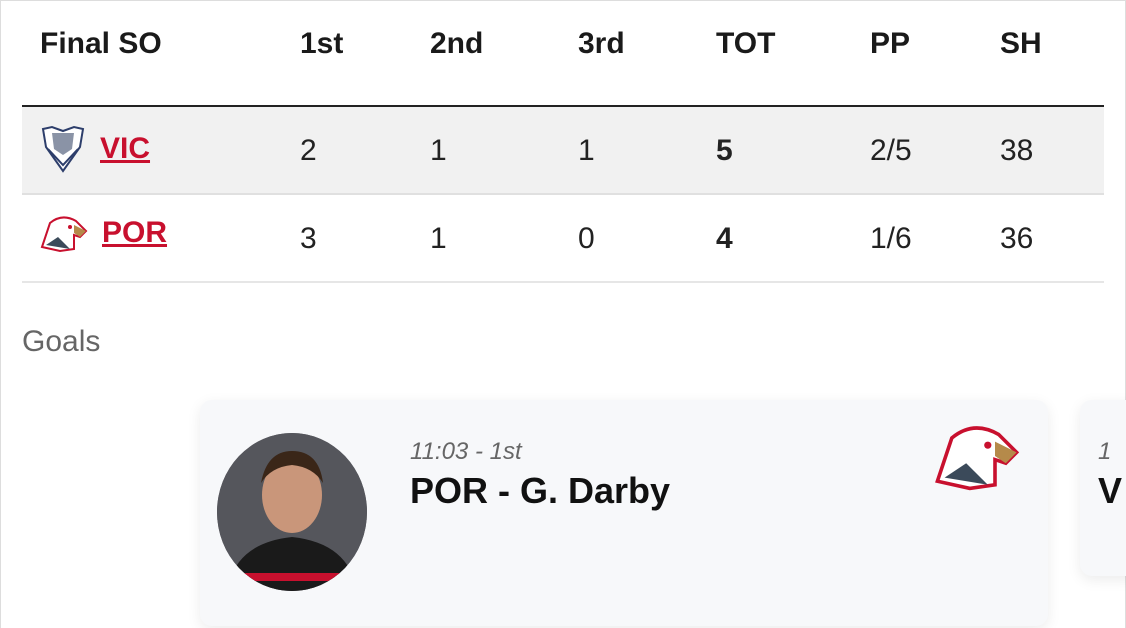 Image resolution: width=1126 pixels, height=628 pixels. What do you see at coordinates (63, 149) in the screenshot?
I see `vic-royals-logo-icon` at bounding box center [63, 149].